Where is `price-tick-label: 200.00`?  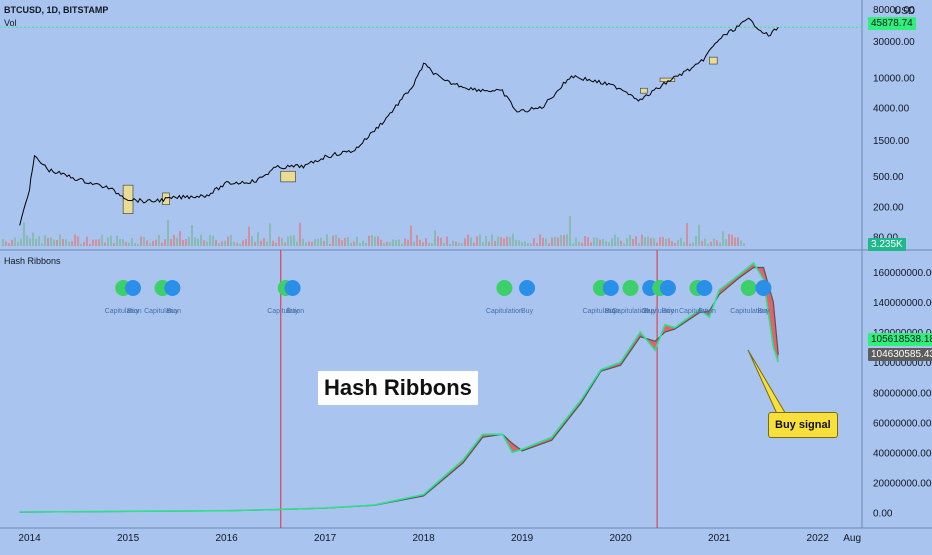 price-tick-label: 200.00 is located at coordinates (888, 207).